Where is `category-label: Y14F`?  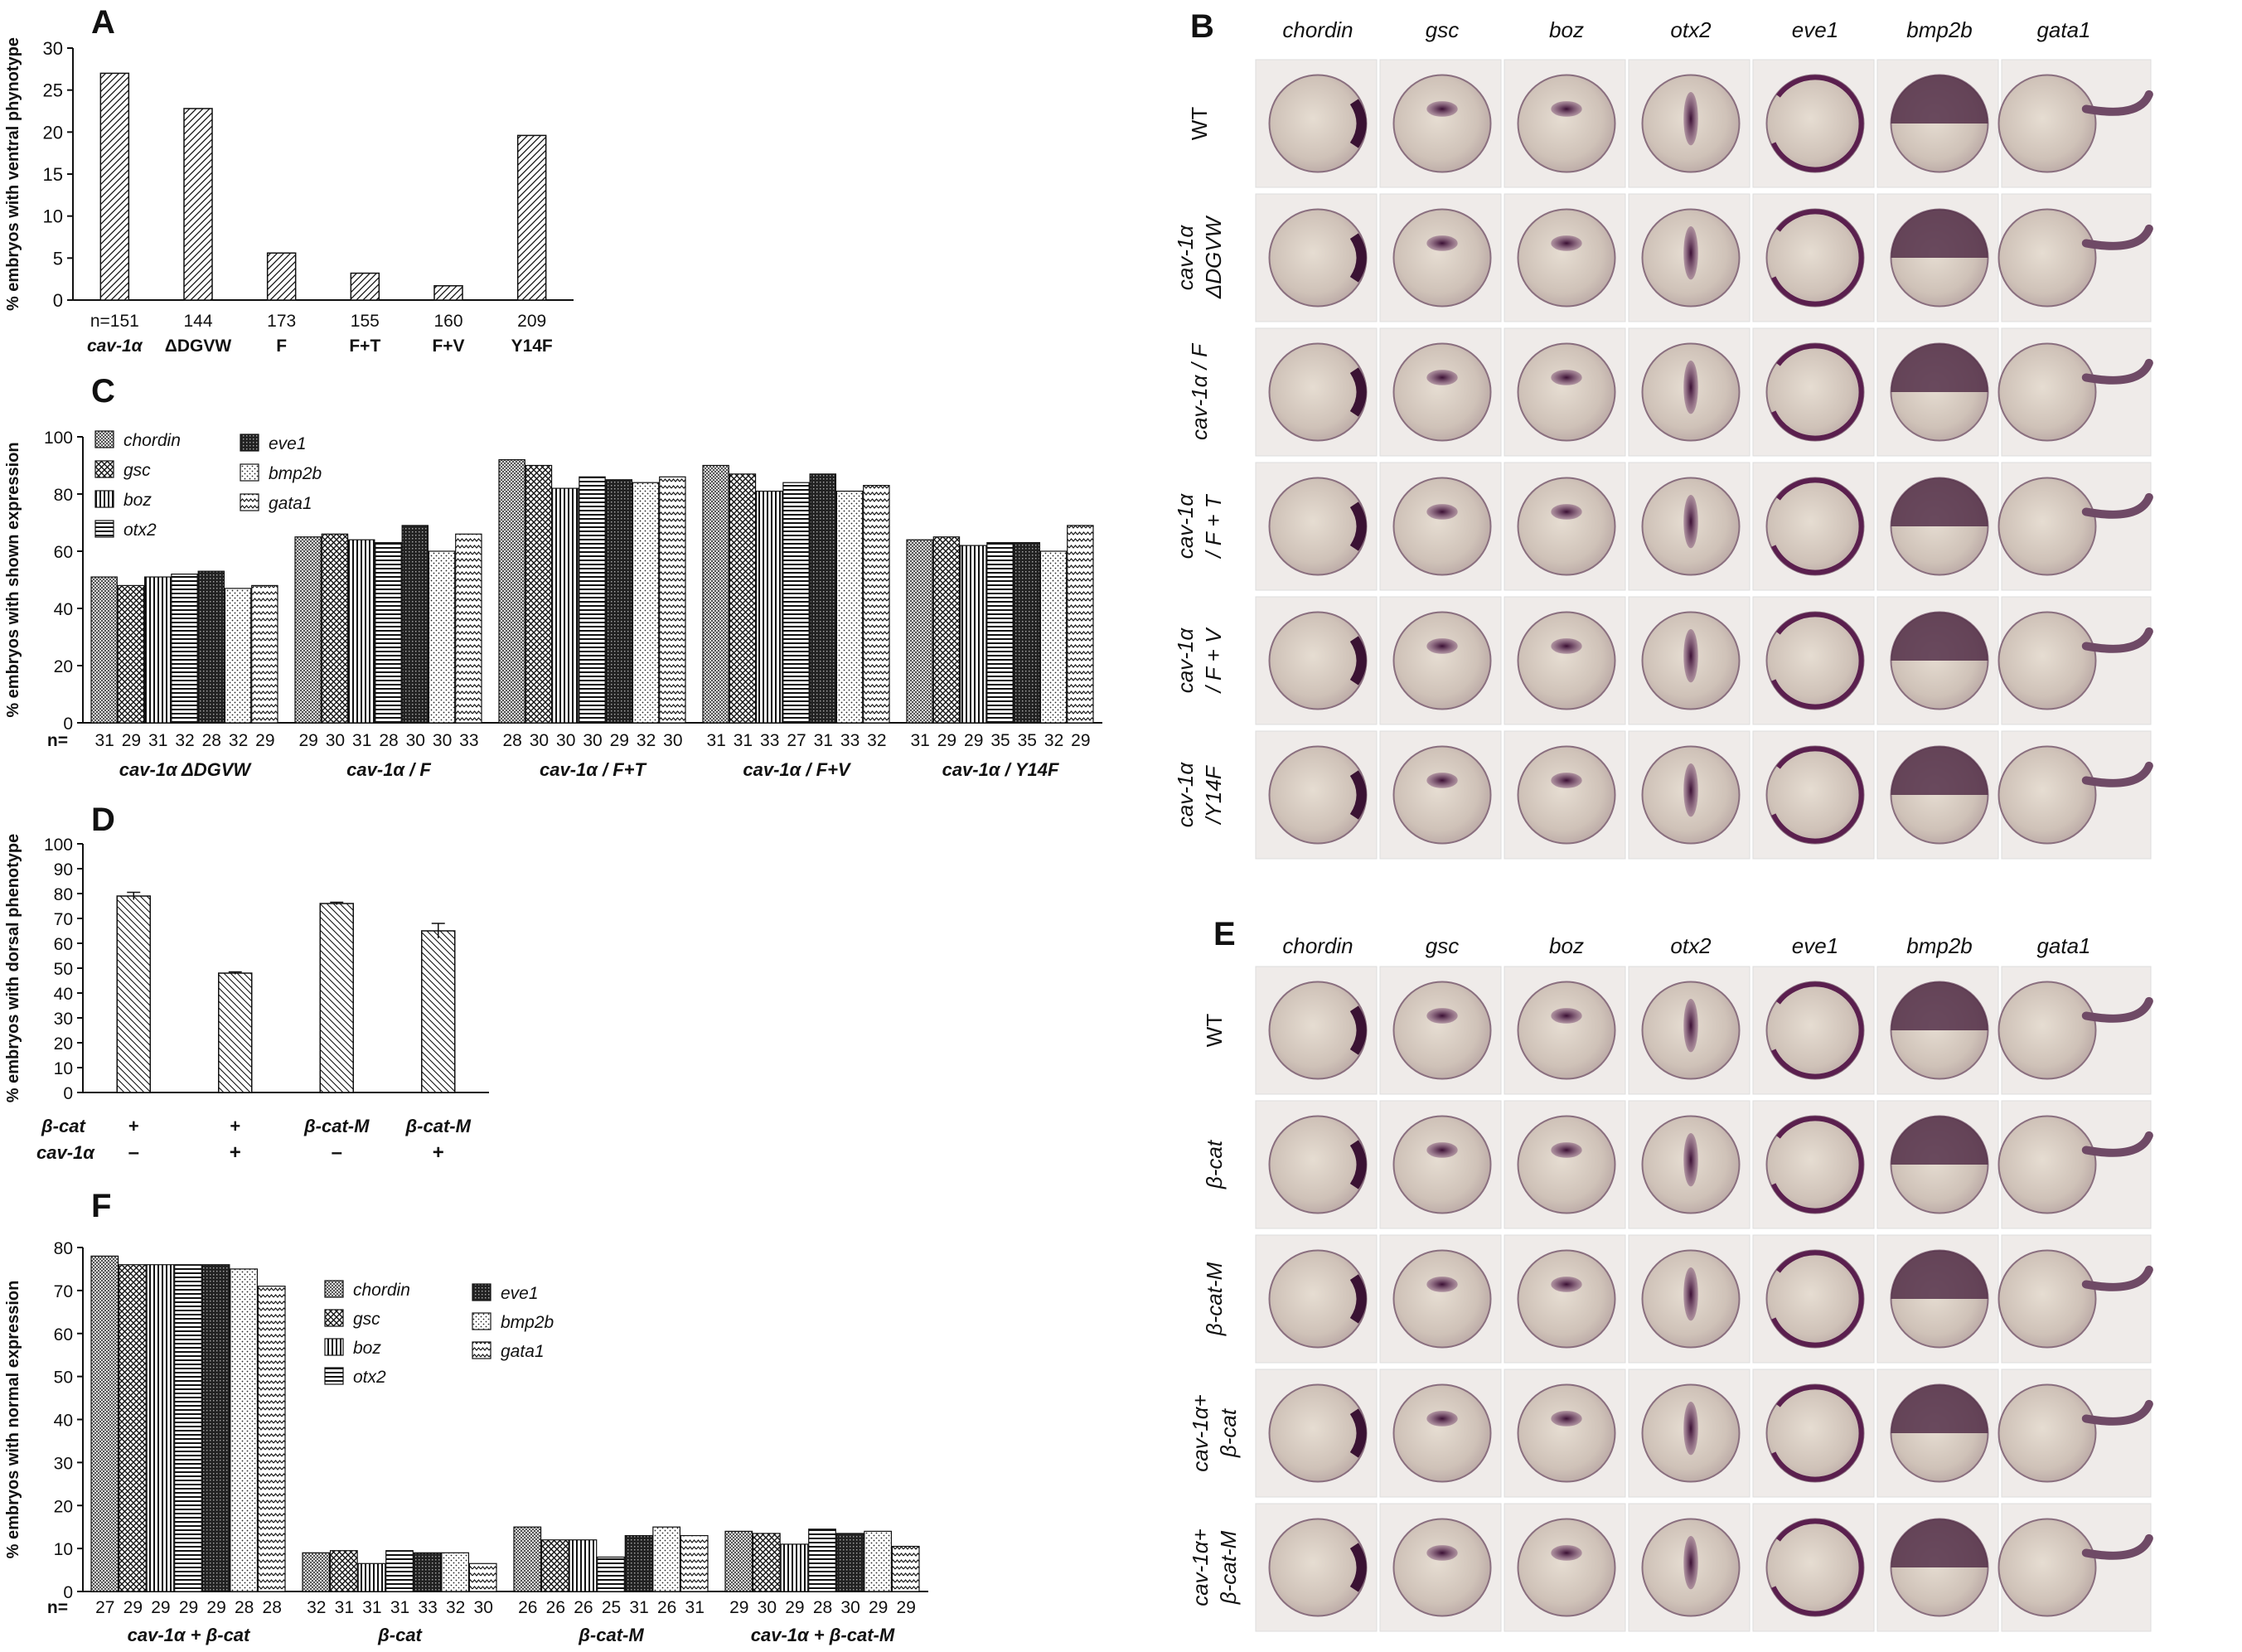 category-label: Y14F is located at coordinates (532, 346).